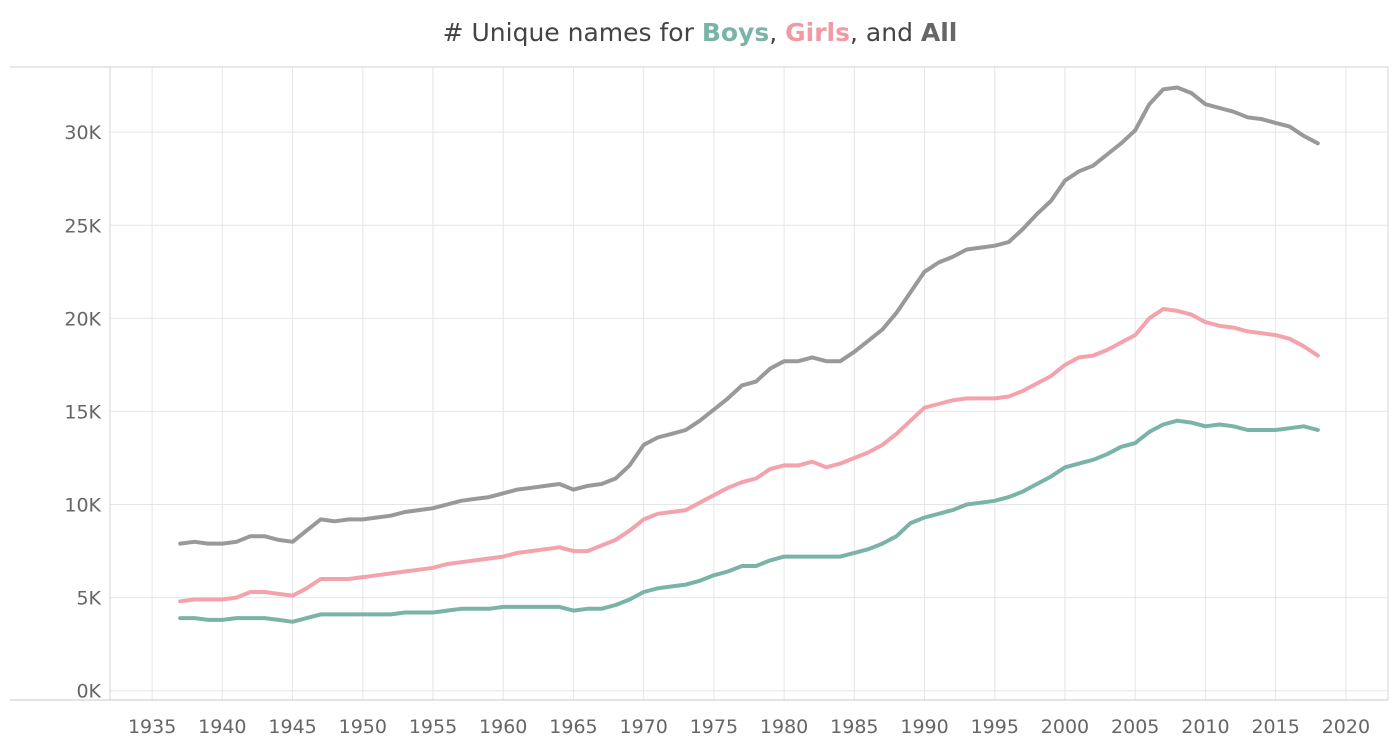 The image size is (1400, 754). What do you see at coordinates (1065, 727) in the screenshot?
I see `x-tick-label: 2000` at bounding box center [1065, 727].